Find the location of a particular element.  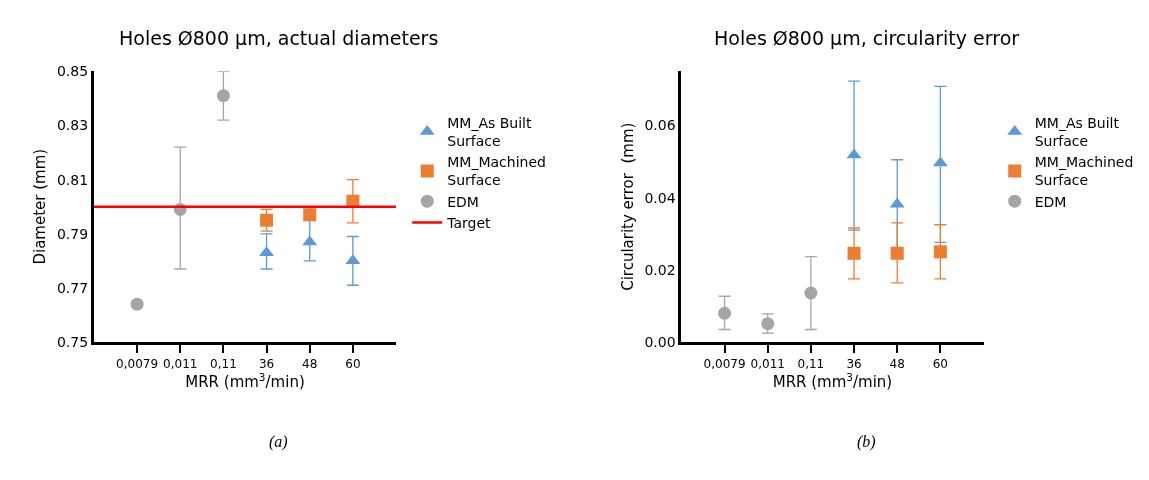

text: (a) is located at coordinates (278, 442).